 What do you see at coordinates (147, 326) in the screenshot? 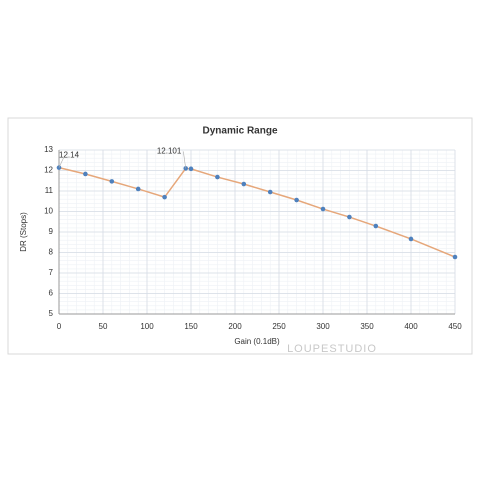
I see `x-tick-label: 100` at bounding box center [147, 326].